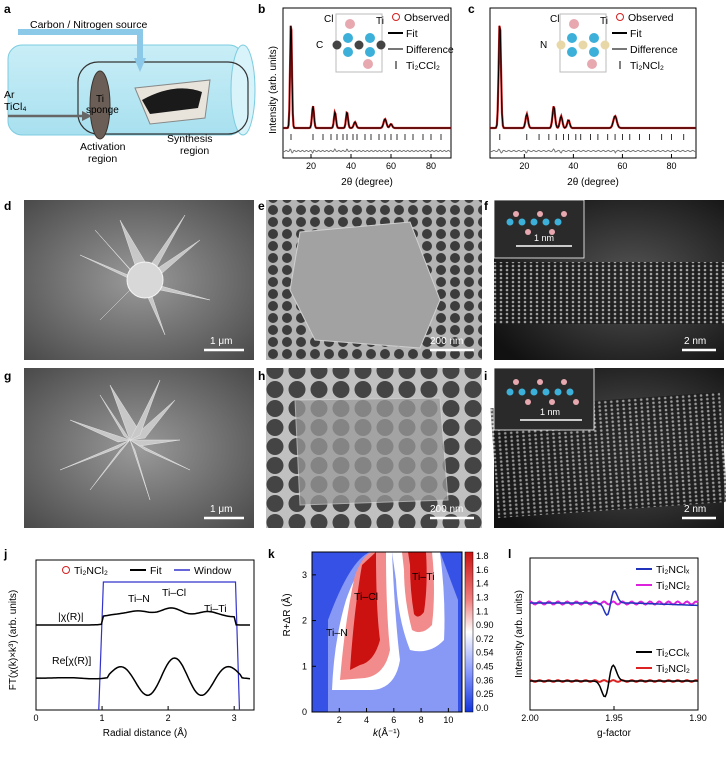 The height and width of the screenshot is (760, 726). Describe the element at coordinates (485, 694) in the screenshot. I see `colorbar-tick-label: 0.25` at that location.